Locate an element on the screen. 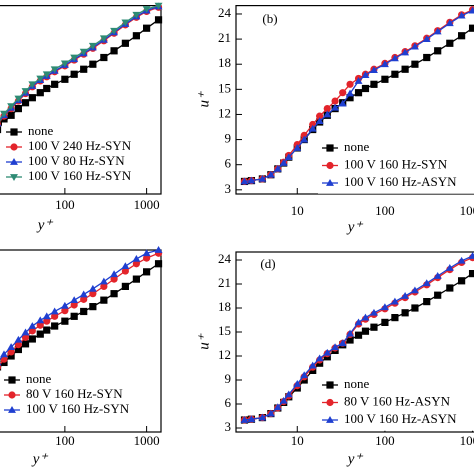 This screenshot has height=474, width=474. legend: none 100 V 160 Hz-SYN 100 V 160 Hz-ASYN is located at coordinates (396, 165).